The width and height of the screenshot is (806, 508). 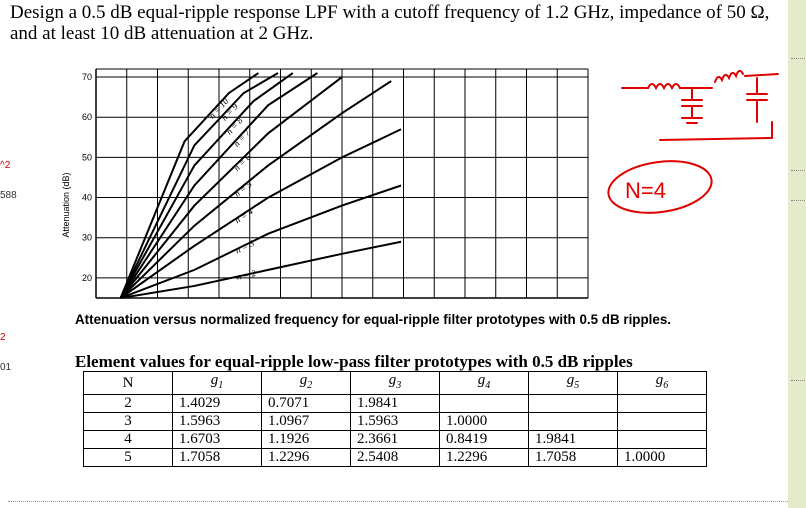 I want to click on y-tick-label: 50, so click(x=87, y=157).